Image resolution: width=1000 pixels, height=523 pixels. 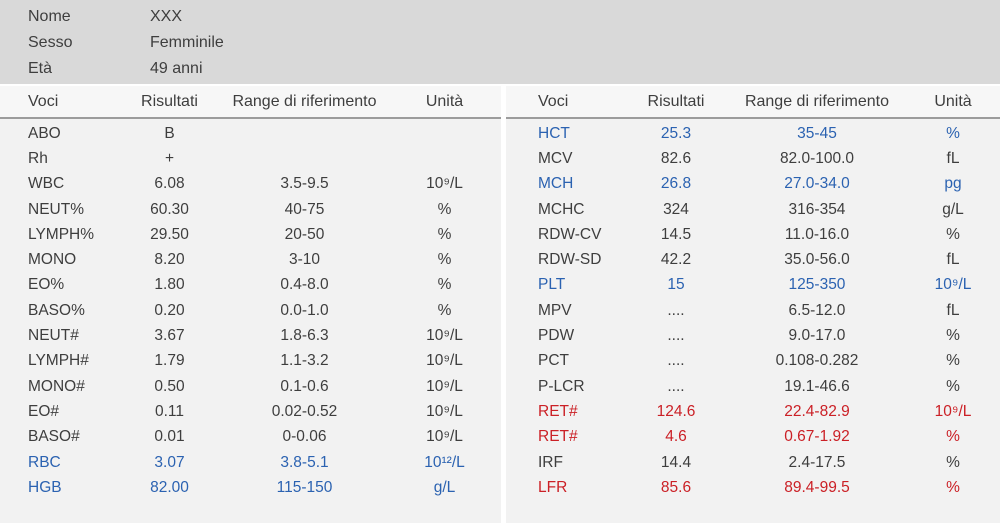 What do you see at coordinates (817, 437) in the screenshot?
I see `cell-range: 0.67-1.92` at bounding box center [817, 437].